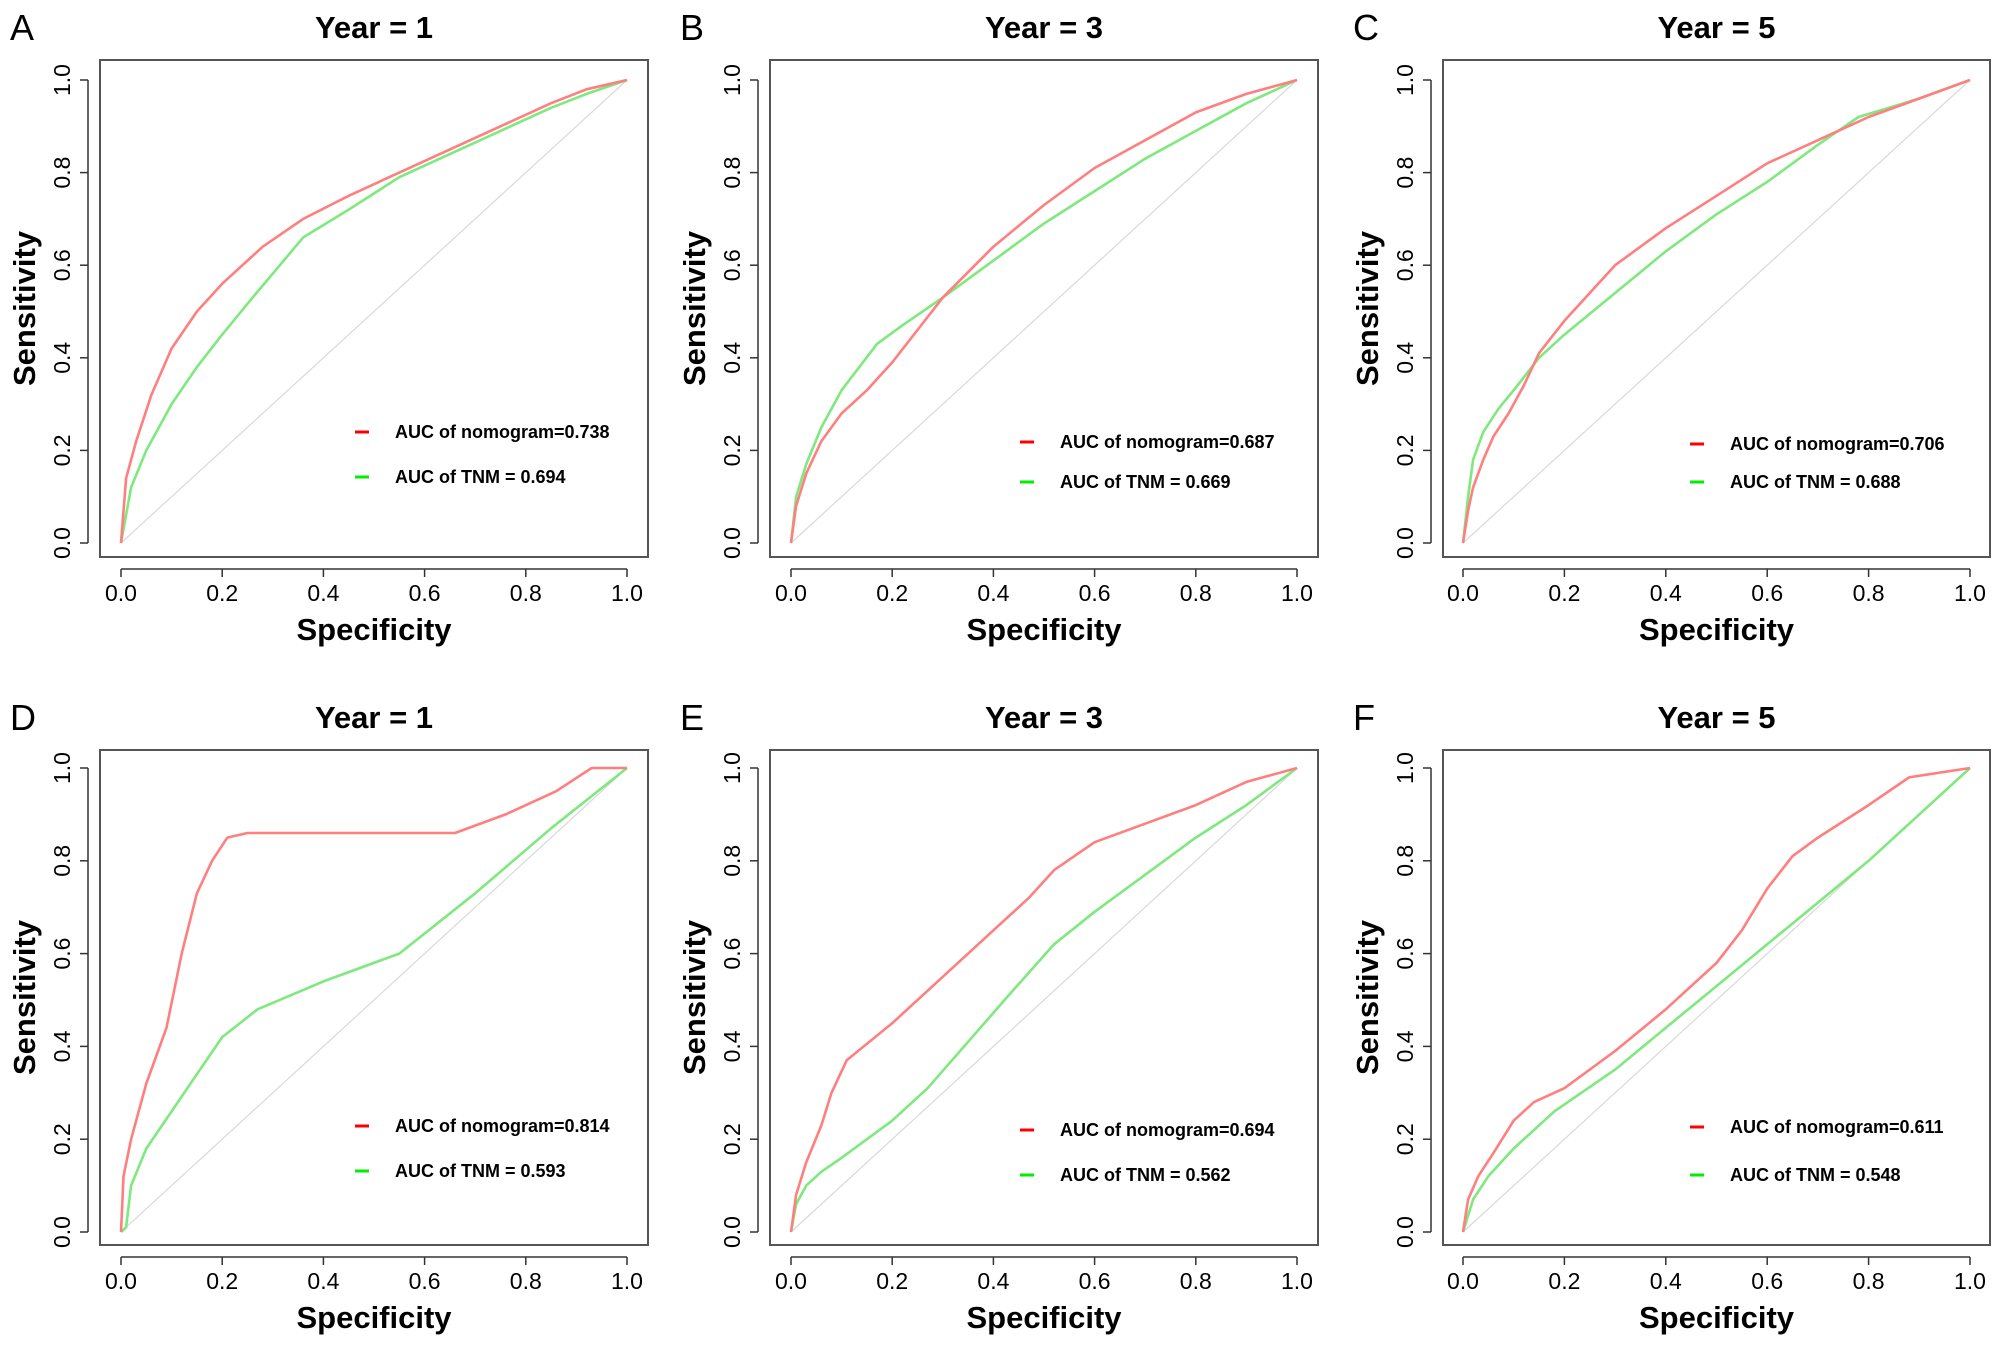  I want to click on legend-label: AUC of nomogram=0.706, so click(1837, 444).